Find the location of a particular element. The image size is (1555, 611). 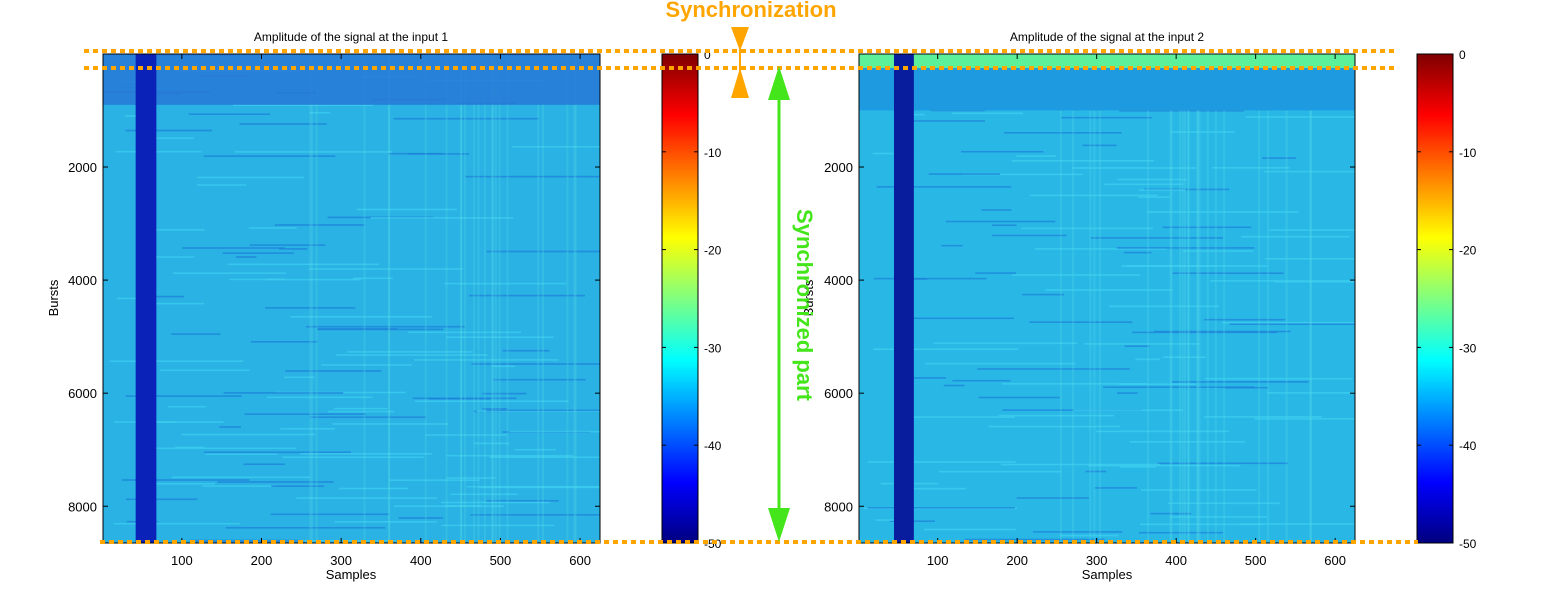

colorbar-tick-label: -10 is located at coordinates (1468, 153).